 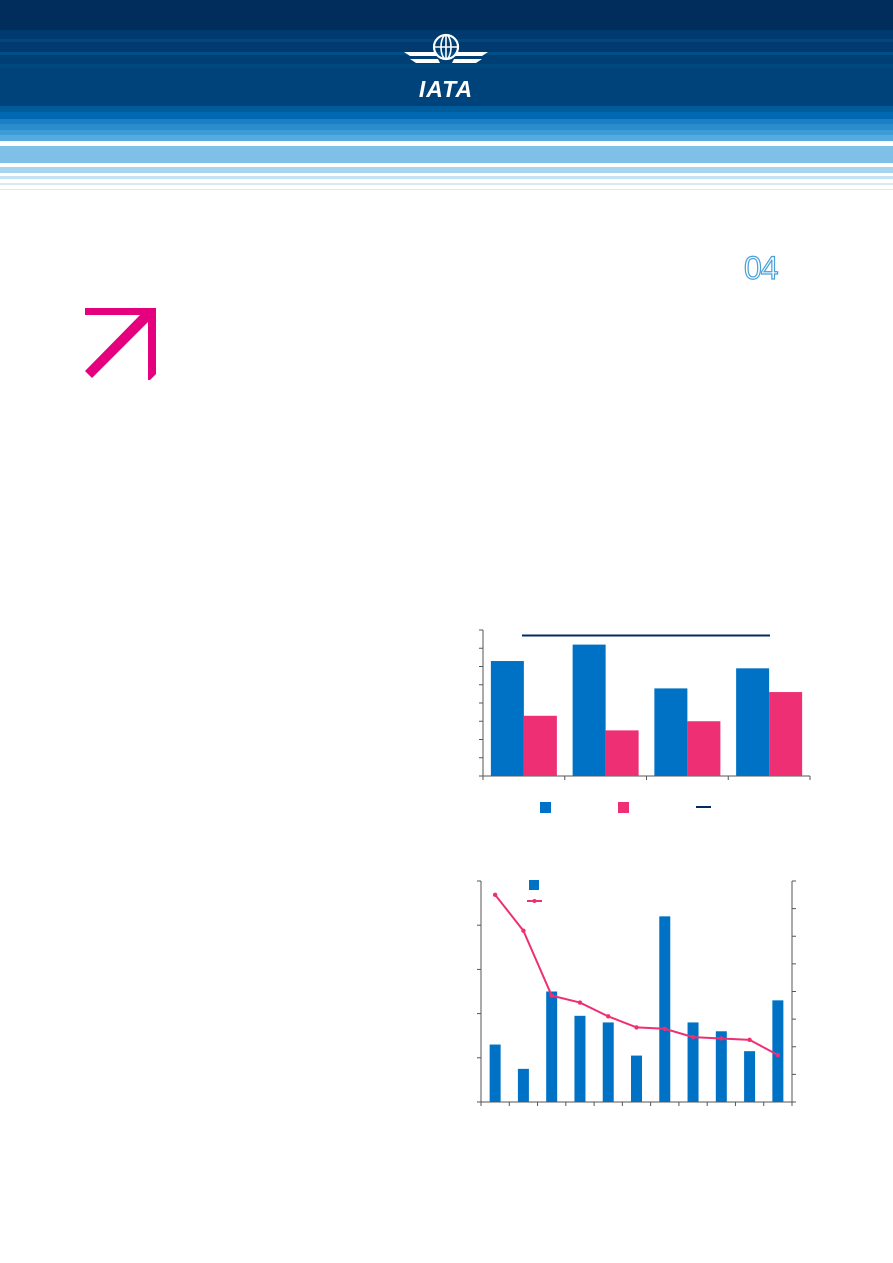 I want to click on logo-text: IATA, so click(x=446, y=89).